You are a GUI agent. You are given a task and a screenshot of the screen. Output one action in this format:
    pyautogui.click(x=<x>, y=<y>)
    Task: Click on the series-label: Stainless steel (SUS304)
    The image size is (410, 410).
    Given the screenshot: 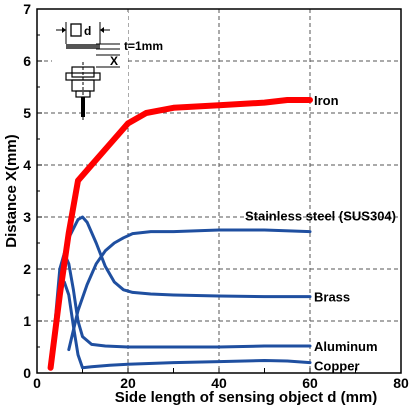 What is the action you would take?
    pyautogui.click(x=320, y=216)
    